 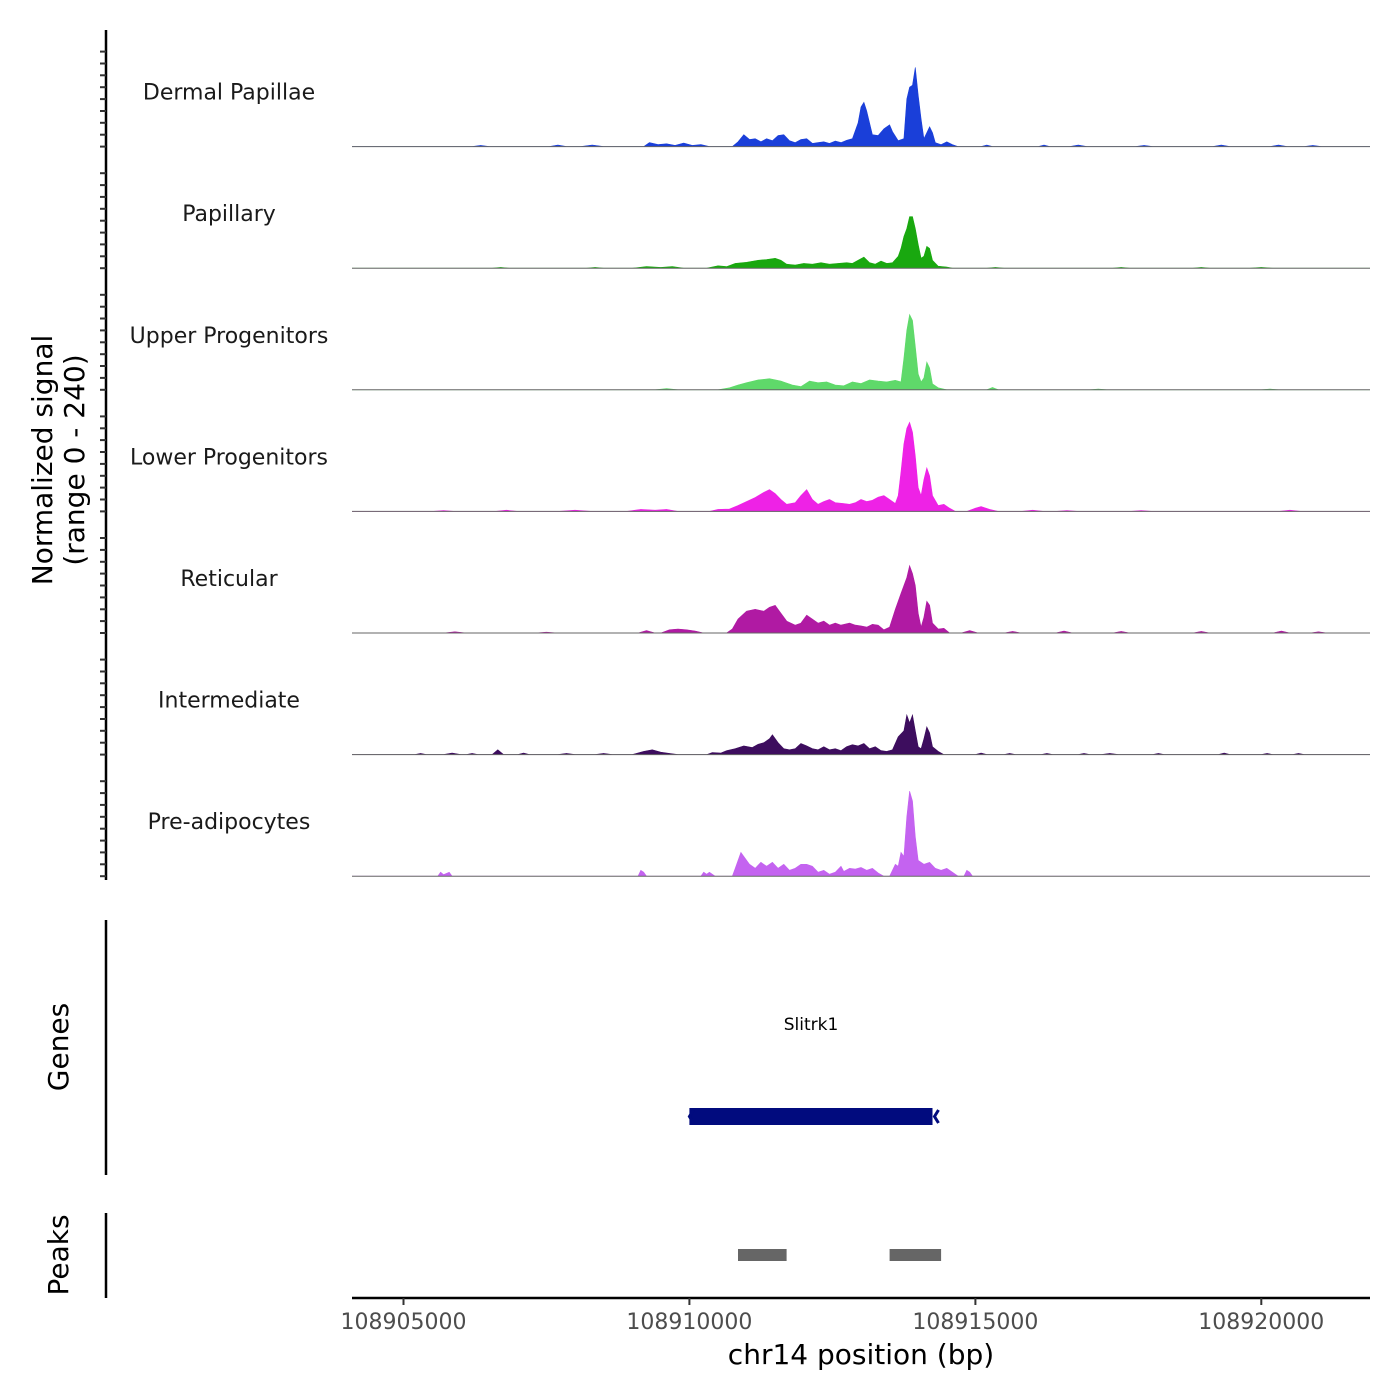 I want to click on x-tick-label: 108910000, so click(x=689, y=1322).